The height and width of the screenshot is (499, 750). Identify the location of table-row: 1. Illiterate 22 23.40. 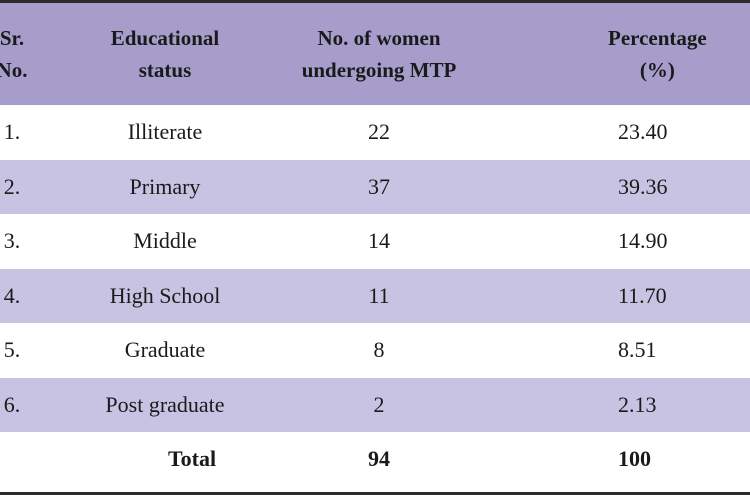
(375, 132).